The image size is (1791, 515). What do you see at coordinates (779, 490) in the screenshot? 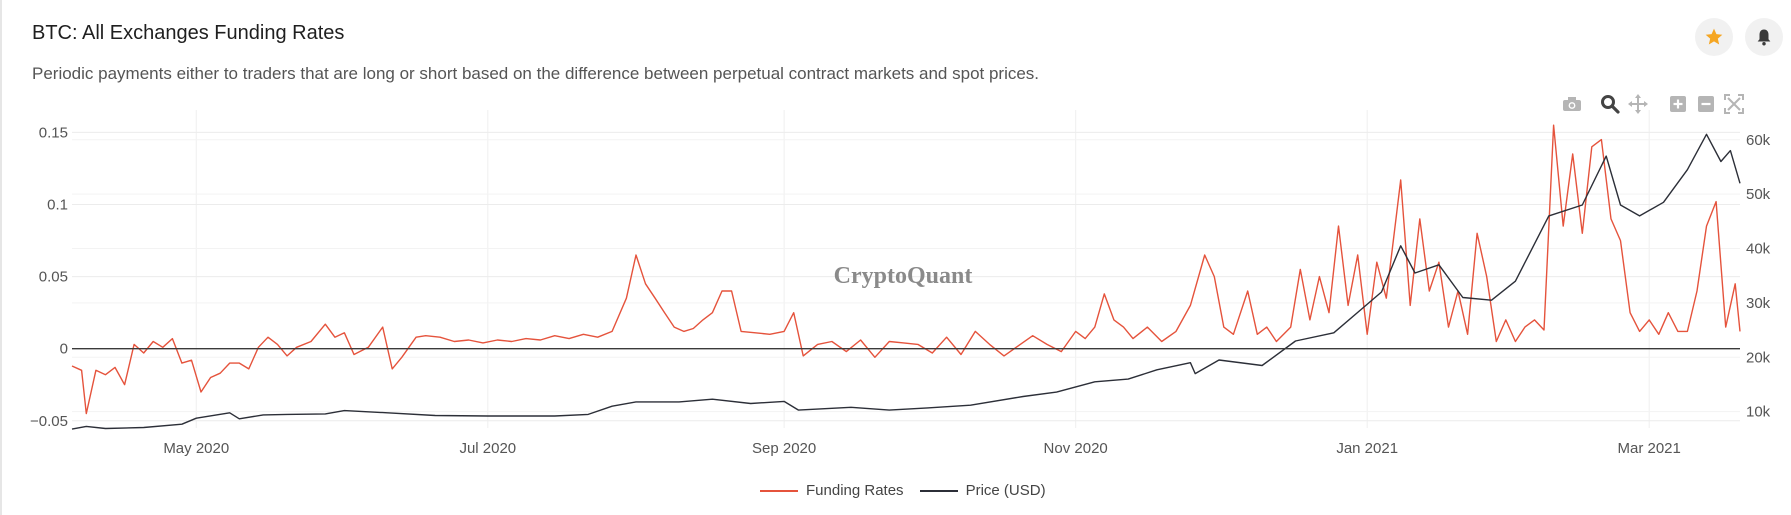
I see `legend-swatch-funding` at bounding box center [779, 490].